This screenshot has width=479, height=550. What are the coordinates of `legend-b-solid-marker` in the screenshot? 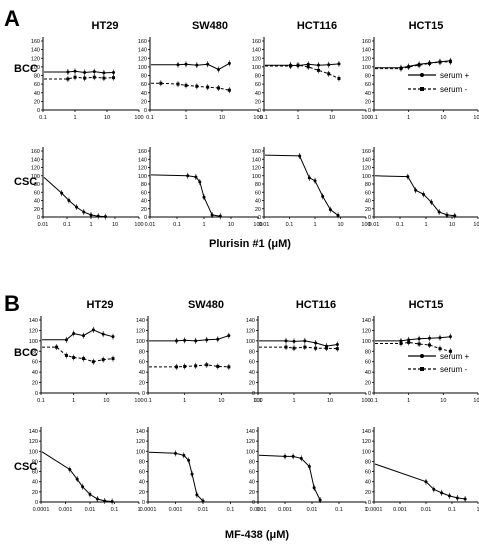 It's located at (422, 356).